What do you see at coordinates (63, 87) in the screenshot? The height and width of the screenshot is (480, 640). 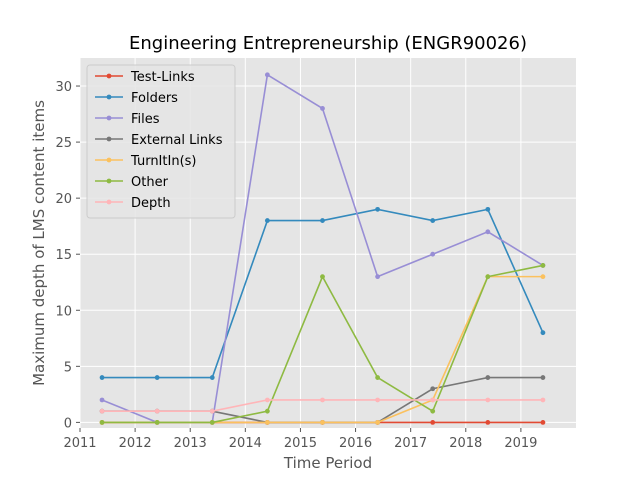 I see `y-tick-label: 30` at bounding box center [63, 87].